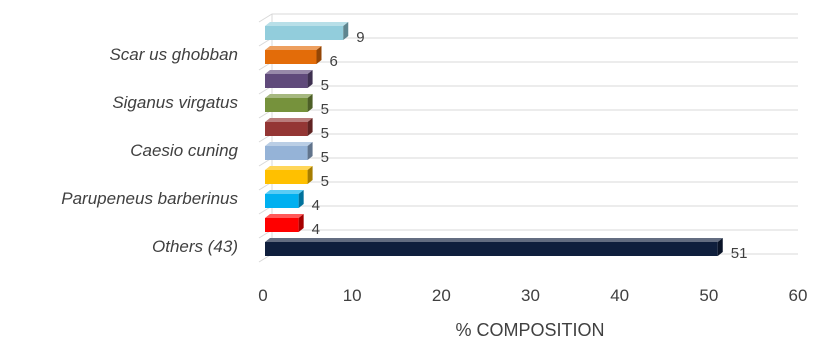 Image resolution: width=813 pixels, height=346 pixels. Describe the element at coordinates (530, 295) in the screenshot. I see `x-tick-label: 30` at that location.